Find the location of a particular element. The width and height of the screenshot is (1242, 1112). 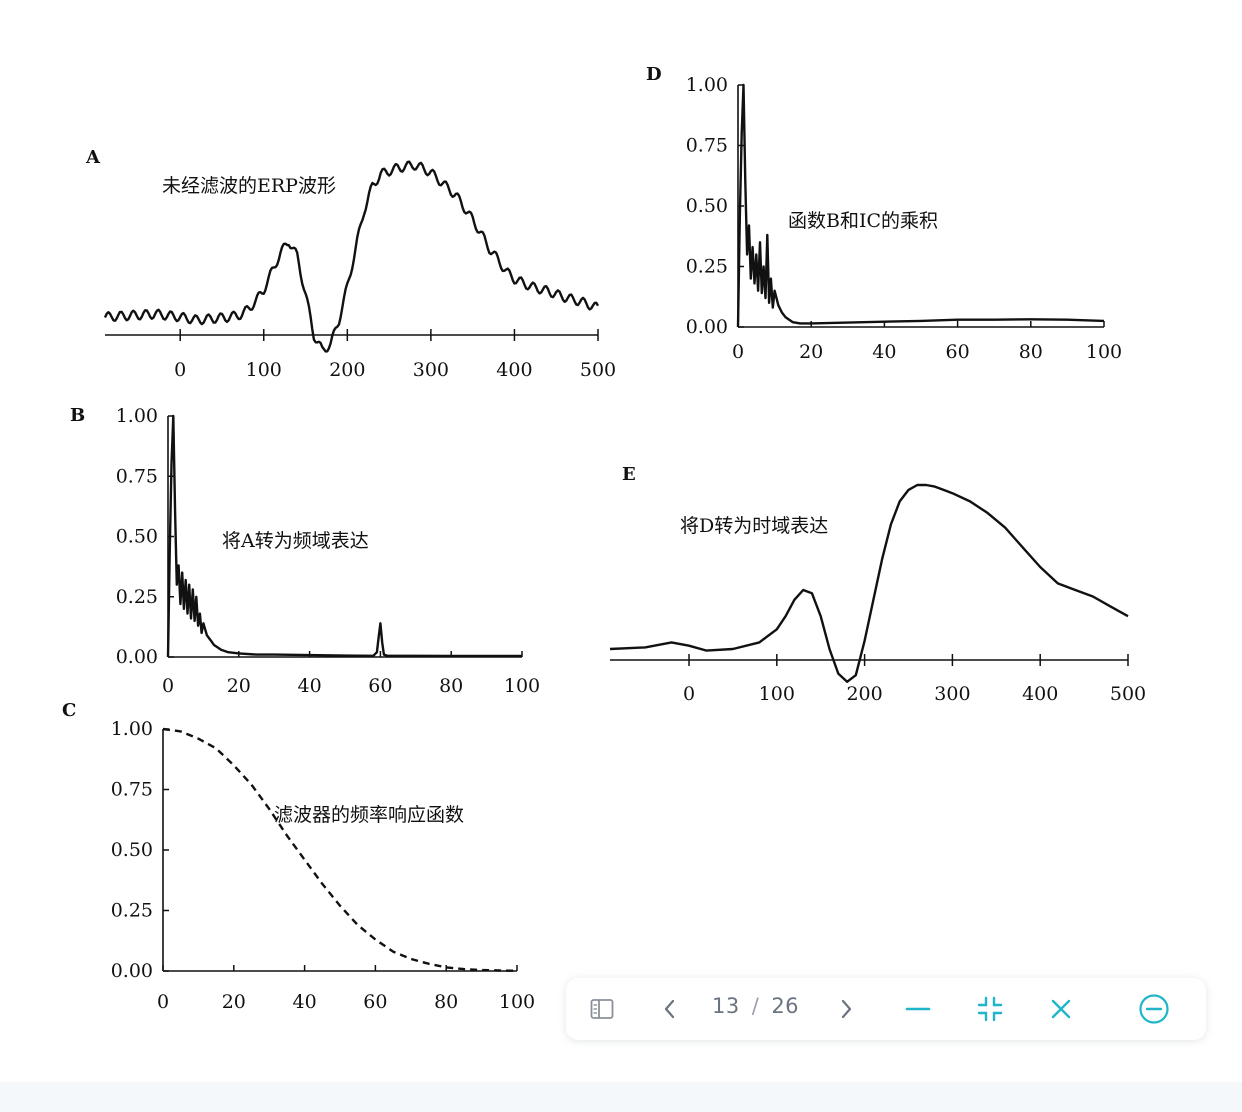

panel-b-series-line is located at coordinates (344, 536).